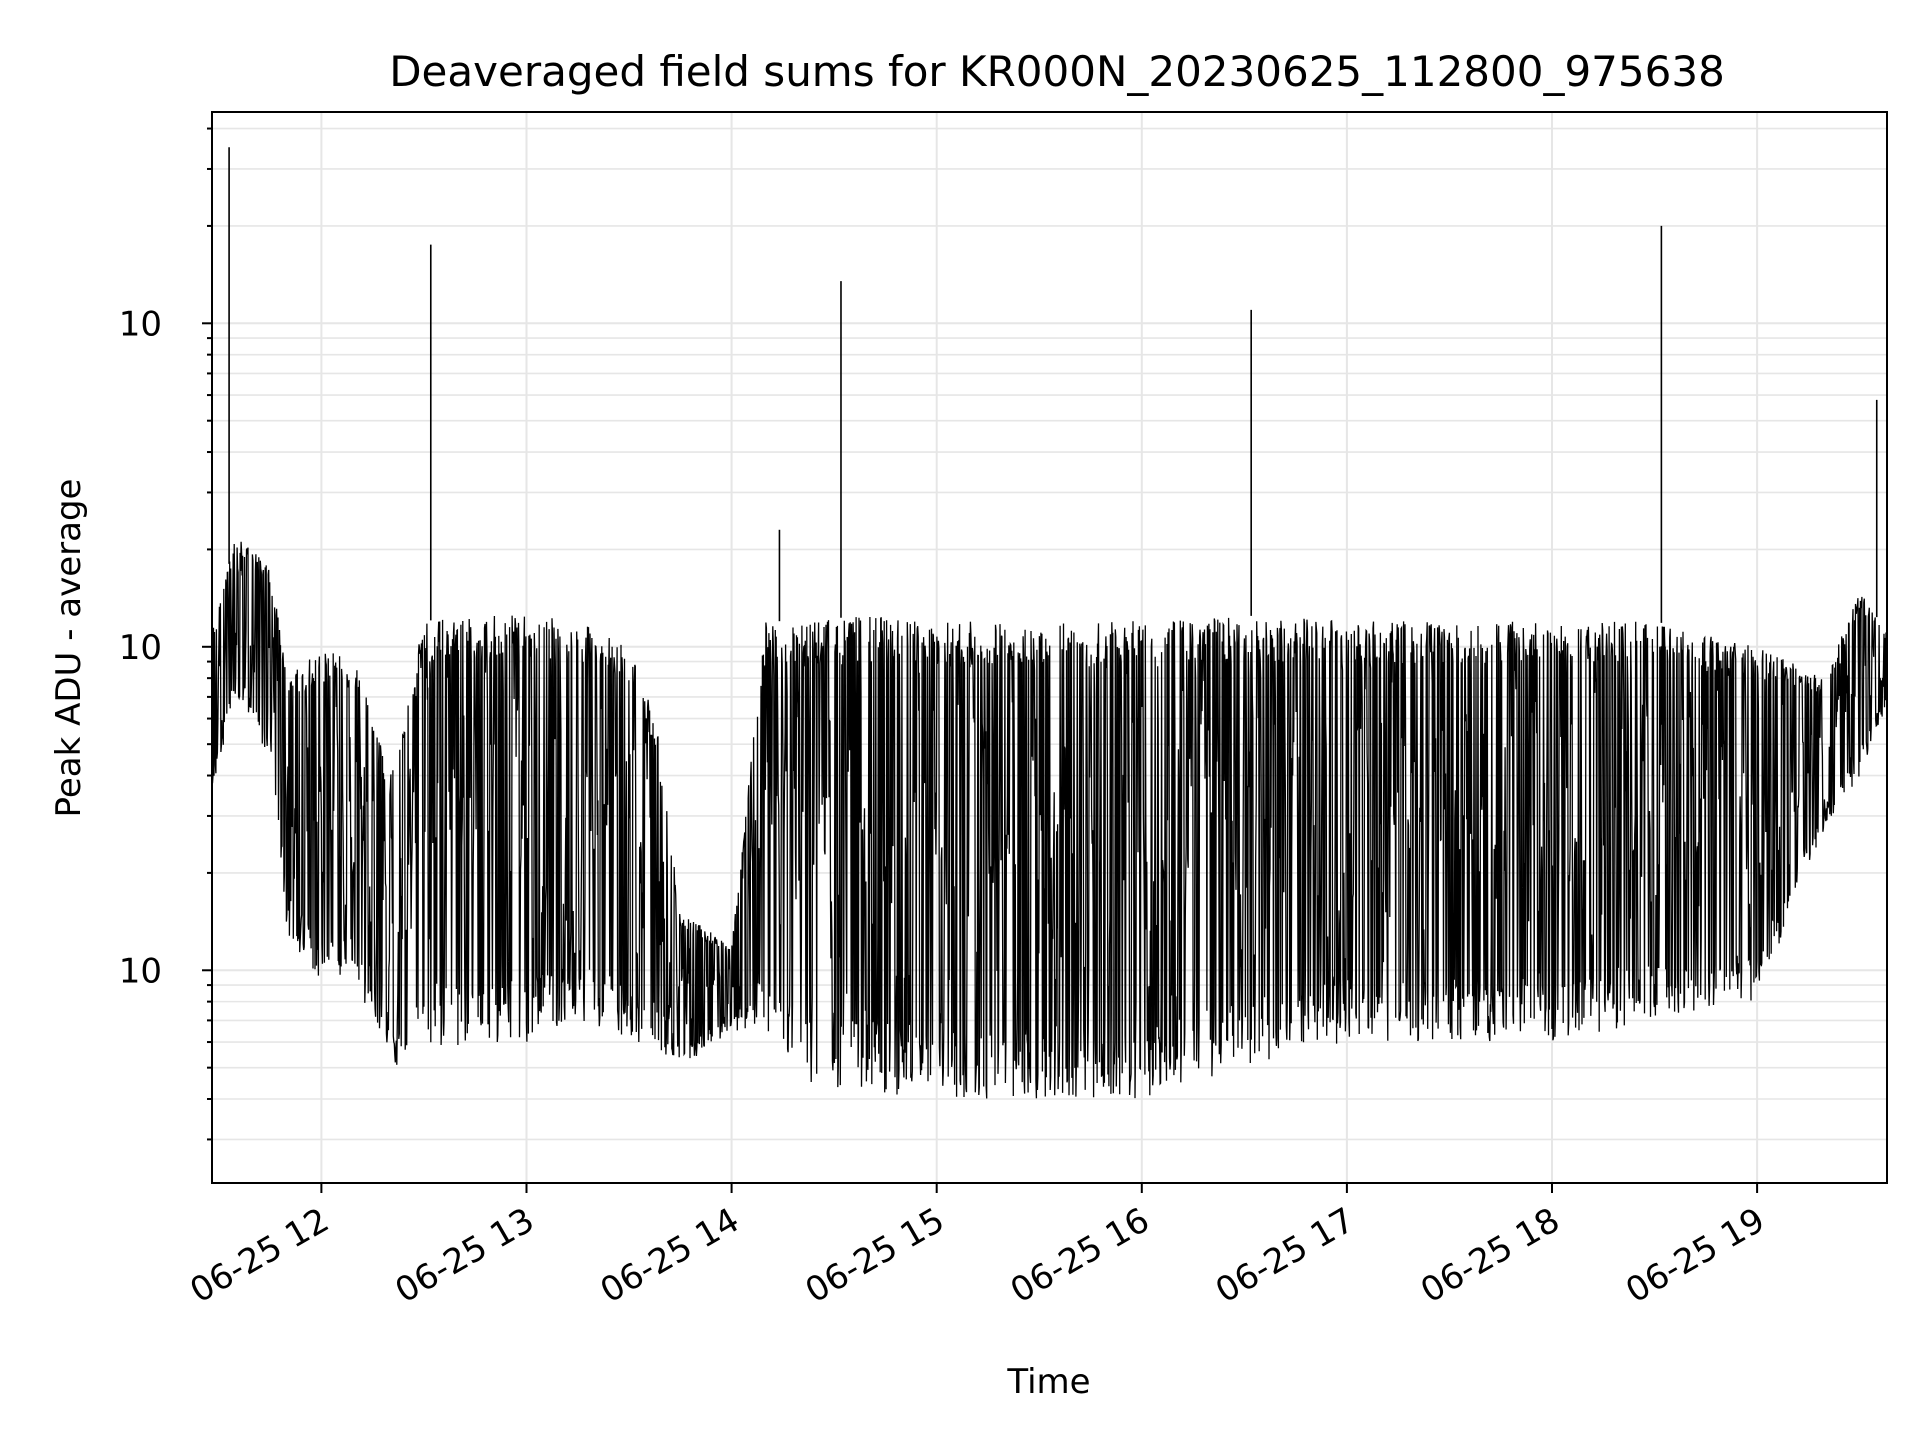  I want to click on y-axis: 105106107, so click(165, 634).